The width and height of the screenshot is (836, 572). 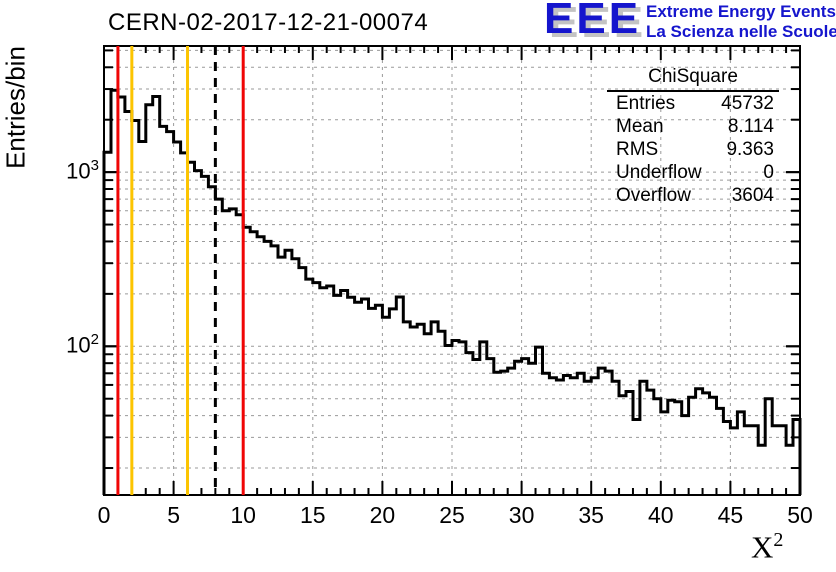 I want to click on x-tick-label: 15, so click(x=313, y=515).